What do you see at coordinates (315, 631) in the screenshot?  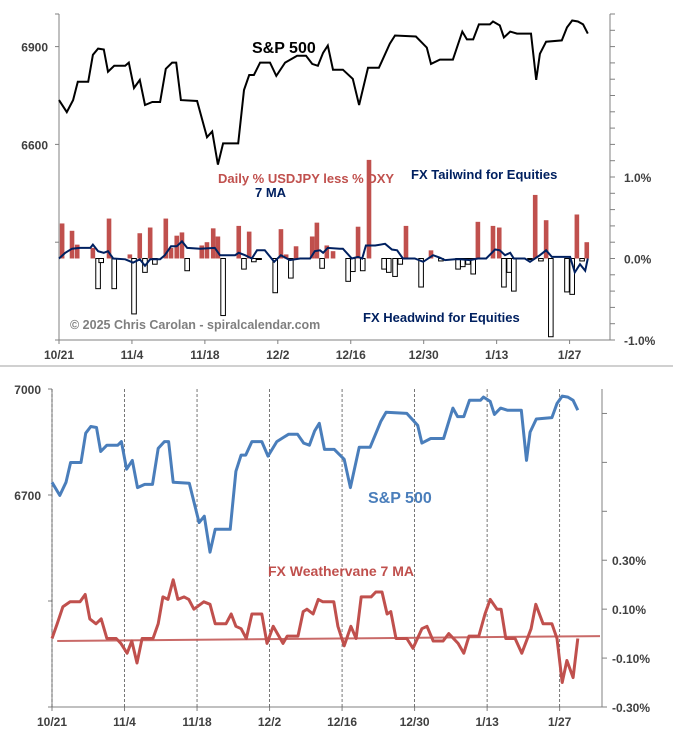 I see `weathervane-line` at bounding box center [315, 631].